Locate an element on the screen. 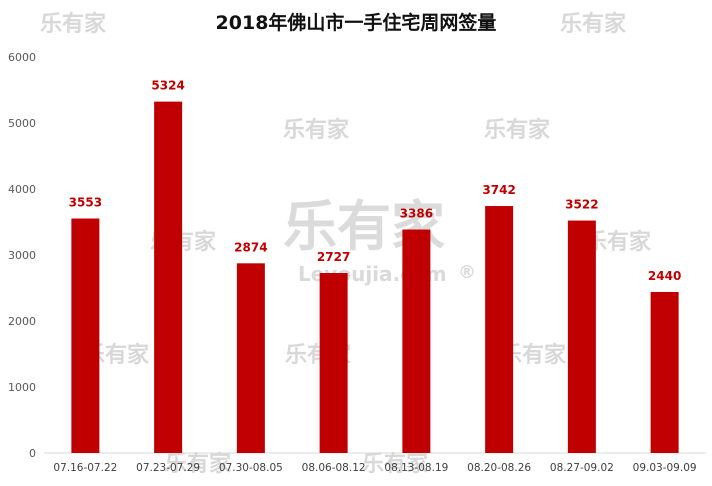  bar-07.30-08.05 is located at coordinates (250, 358).